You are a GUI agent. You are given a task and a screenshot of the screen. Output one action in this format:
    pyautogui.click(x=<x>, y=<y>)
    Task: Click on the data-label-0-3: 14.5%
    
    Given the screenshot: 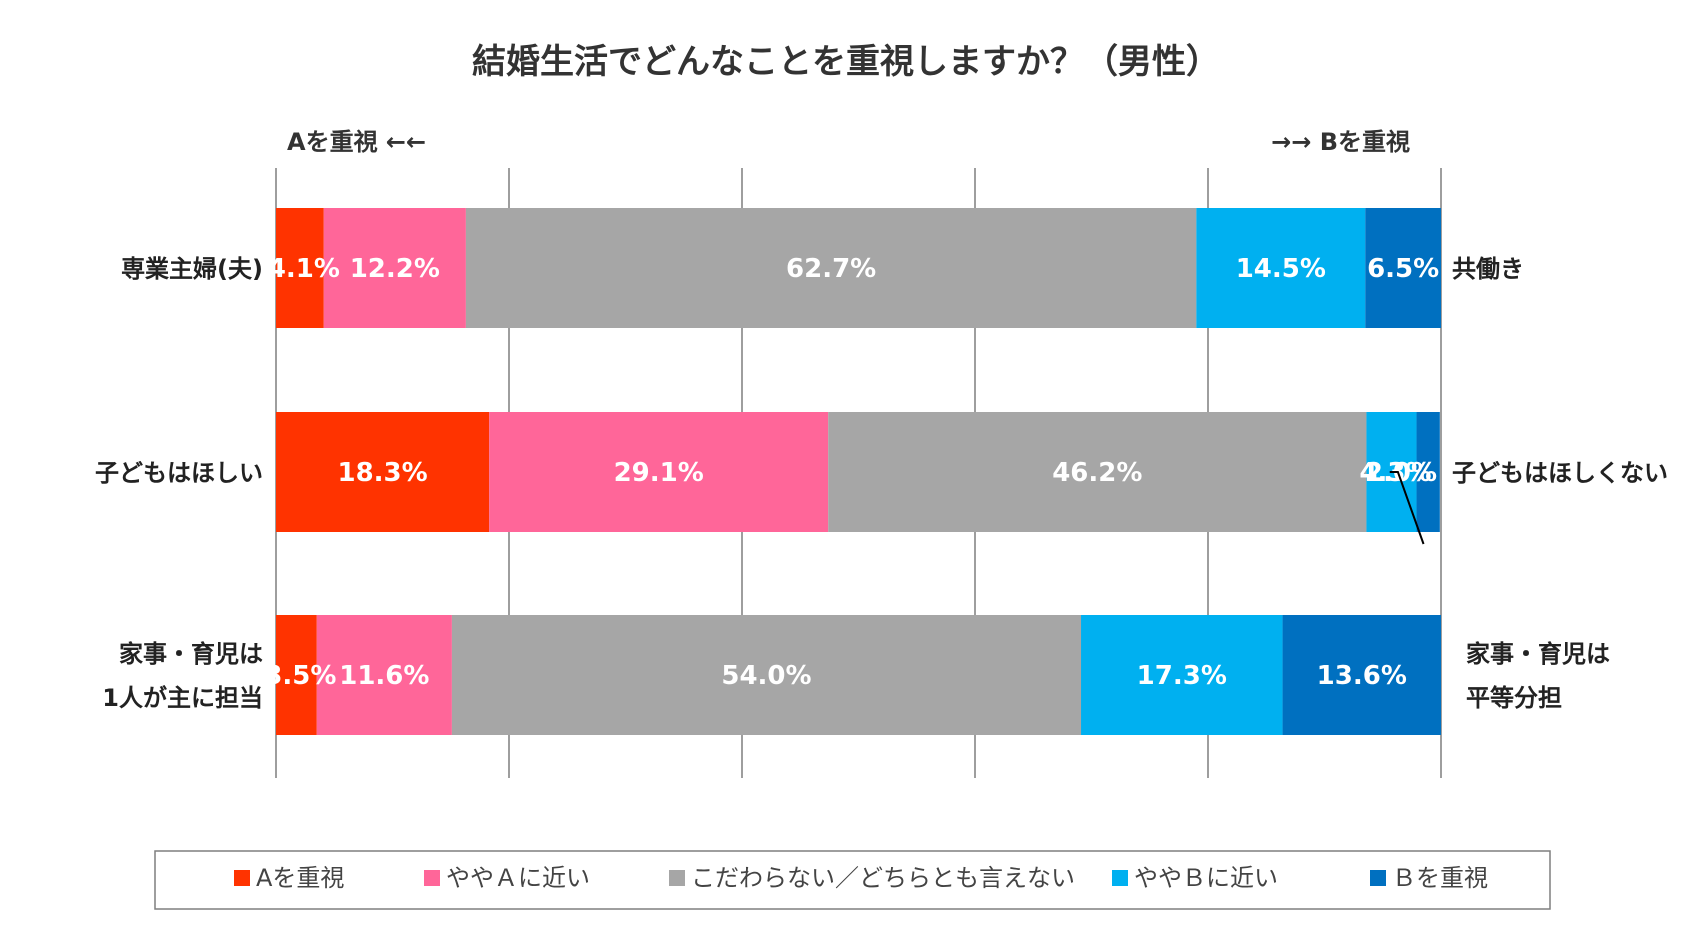 What is the action you would take?
    pyautogui.click(x=1281, y=269)
    